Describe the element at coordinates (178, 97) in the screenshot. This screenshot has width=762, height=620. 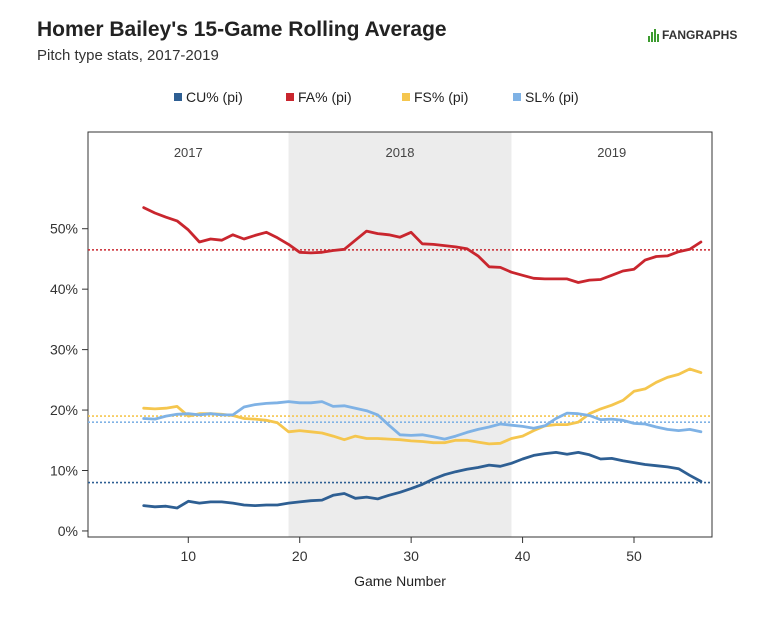
I see `legend-swatch-cu` at that location.